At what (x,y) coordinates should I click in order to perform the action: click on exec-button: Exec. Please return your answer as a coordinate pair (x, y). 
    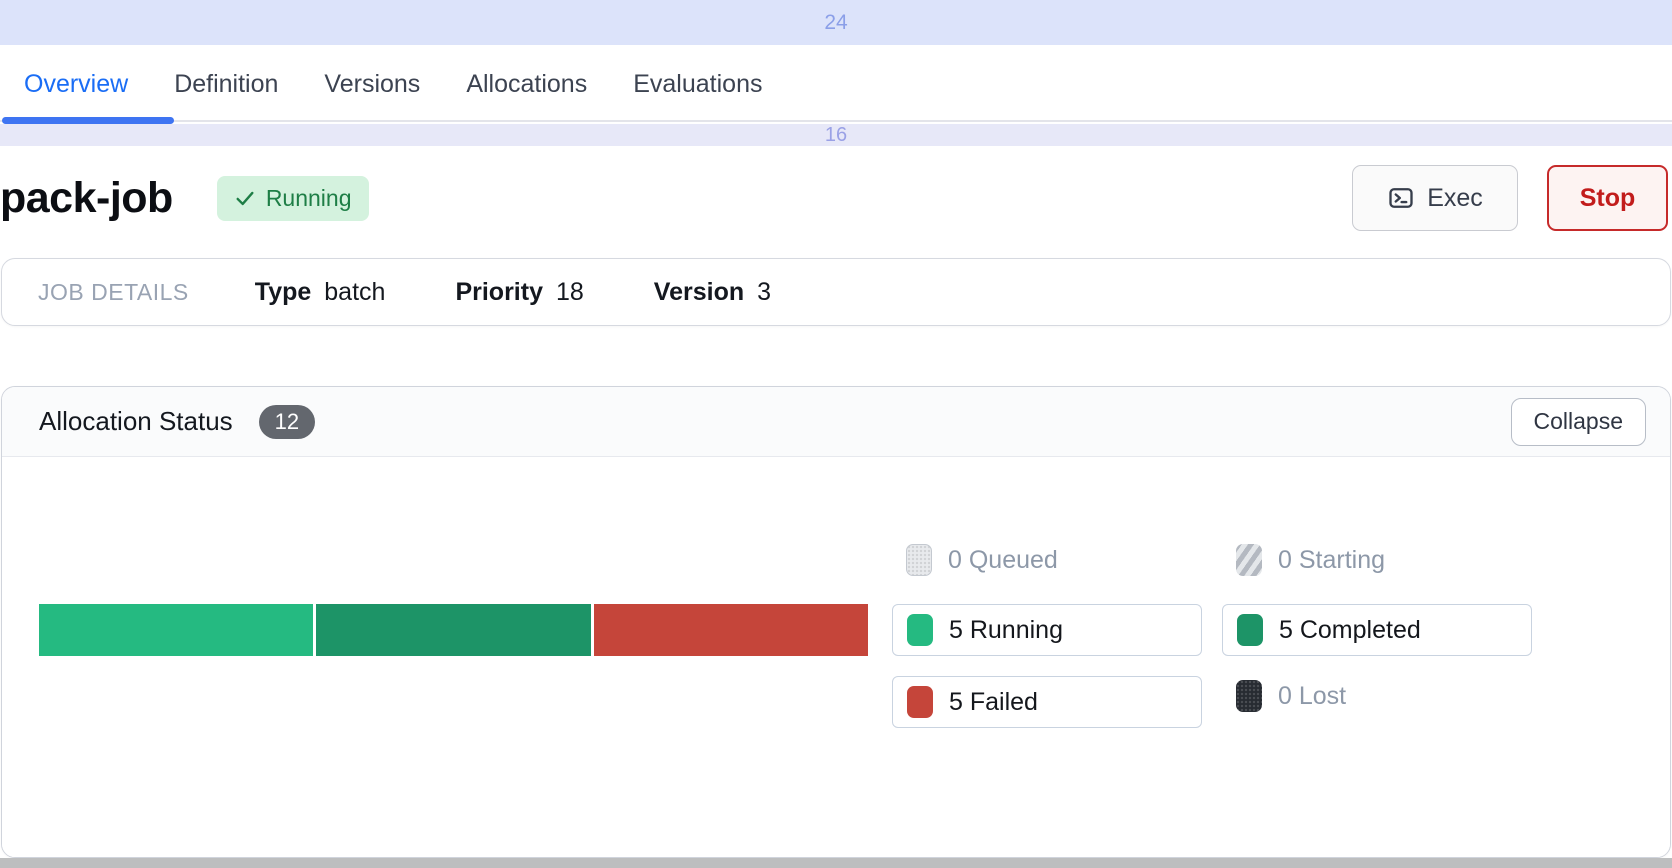
    Looking at the image, I should click on (1435, 198).